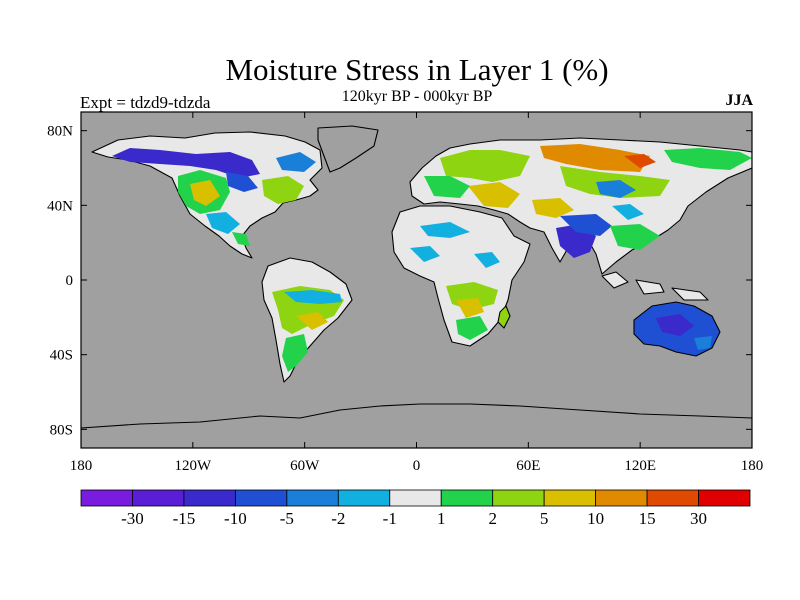 This screenshot has width=800, height=600. What do you see at coordinates (60, 206) in the screenshot?
I see `y-tick-label: 40N` at bounding box center [60, 206].